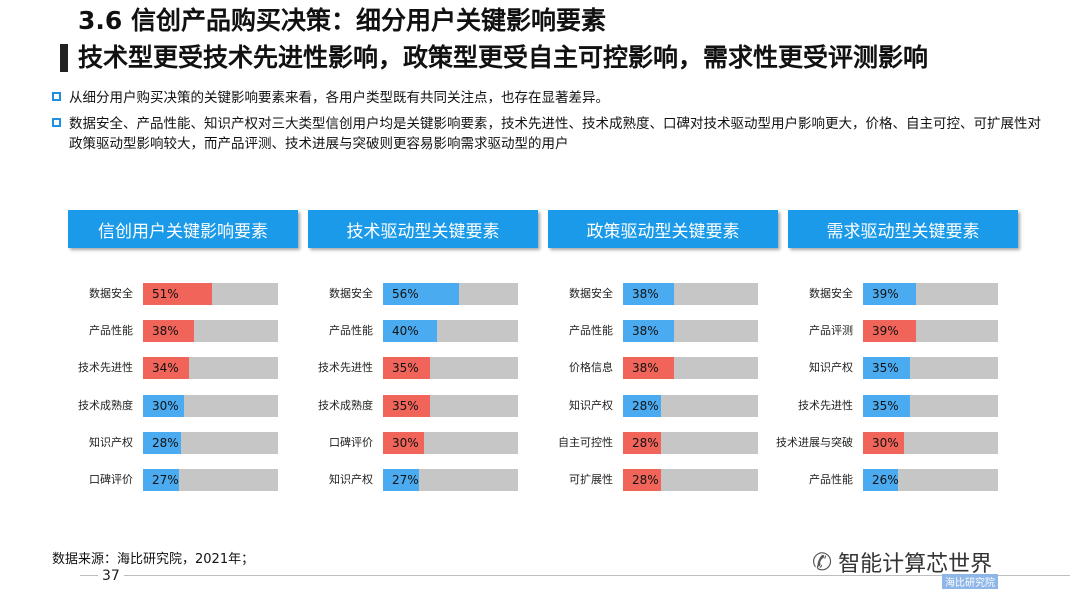 The width and height of the screenshot is (1080, 608). I want to click on bar-track: 40%, so click(450, 331).